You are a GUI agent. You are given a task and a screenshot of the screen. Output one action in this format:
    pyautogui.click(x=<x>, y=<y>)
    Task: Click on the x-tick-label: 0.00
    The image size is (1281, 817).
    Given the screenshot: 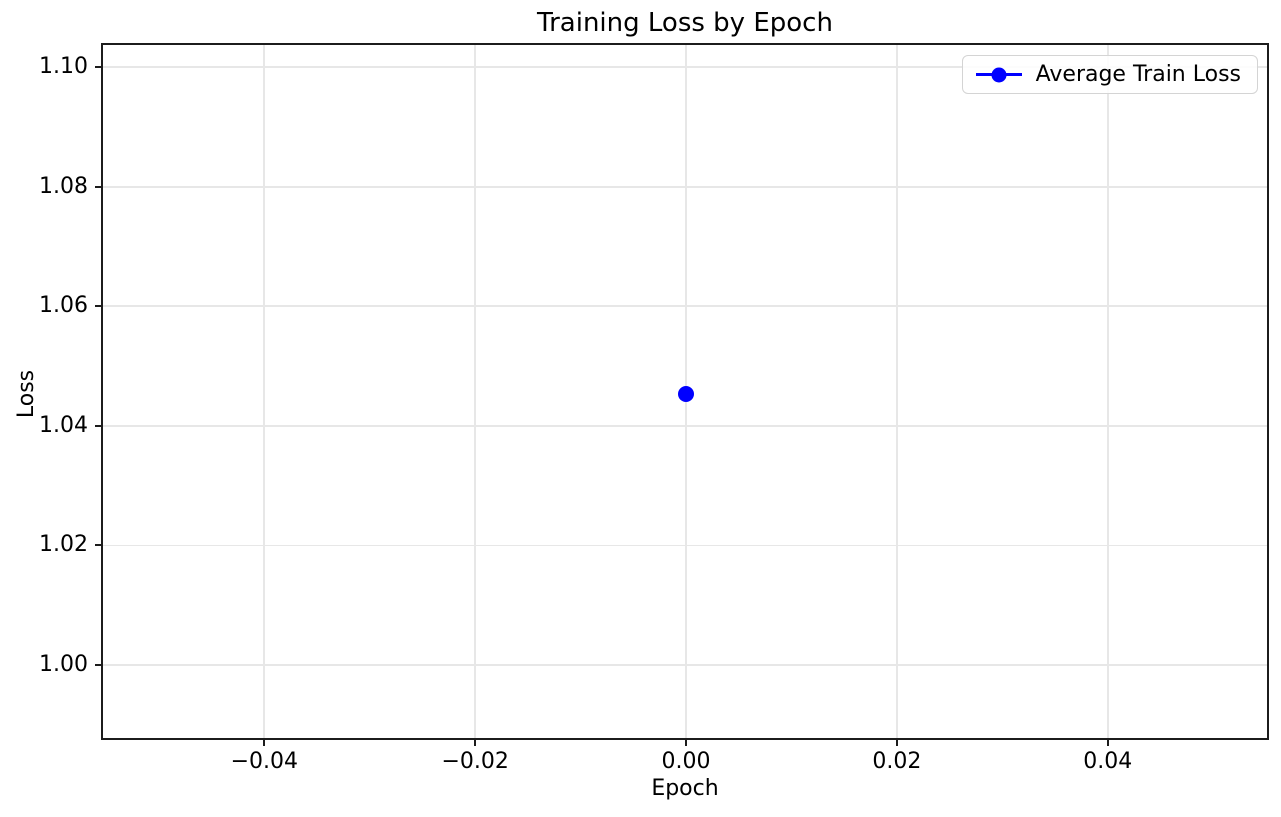 What is the action you would take?
    pyautogui.click(x=686, y=761)
    